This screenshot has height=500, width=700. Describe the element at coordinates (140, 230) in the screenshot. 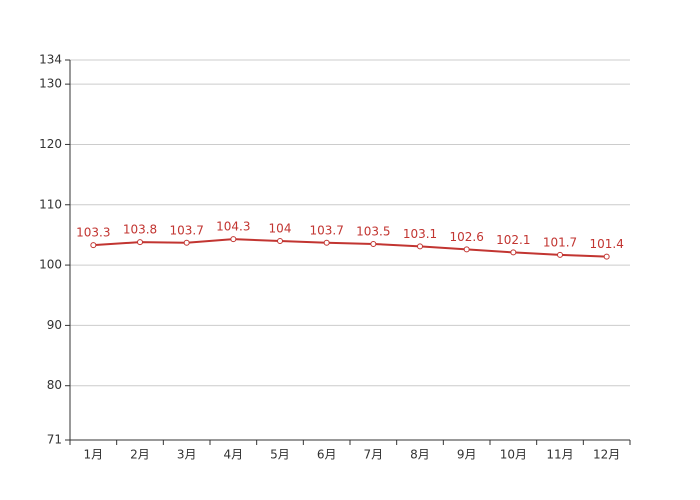

I see `value-label: 103.8` at that location.